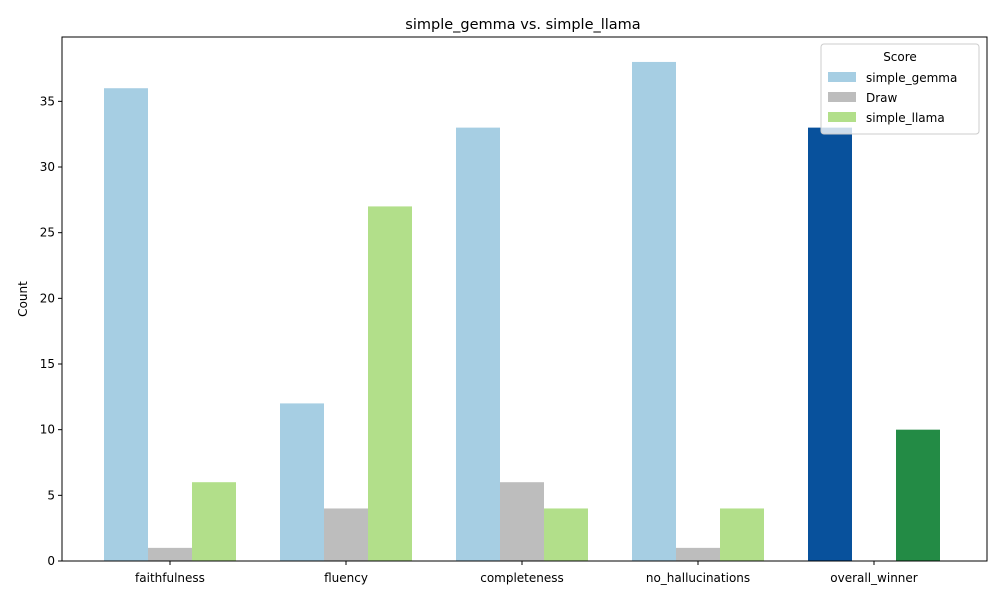 This screenshot has width=1000, height=600. Describe the element at coordinates (51, 561) in the screenshot. I see `y-tick-label: 0` at that location.